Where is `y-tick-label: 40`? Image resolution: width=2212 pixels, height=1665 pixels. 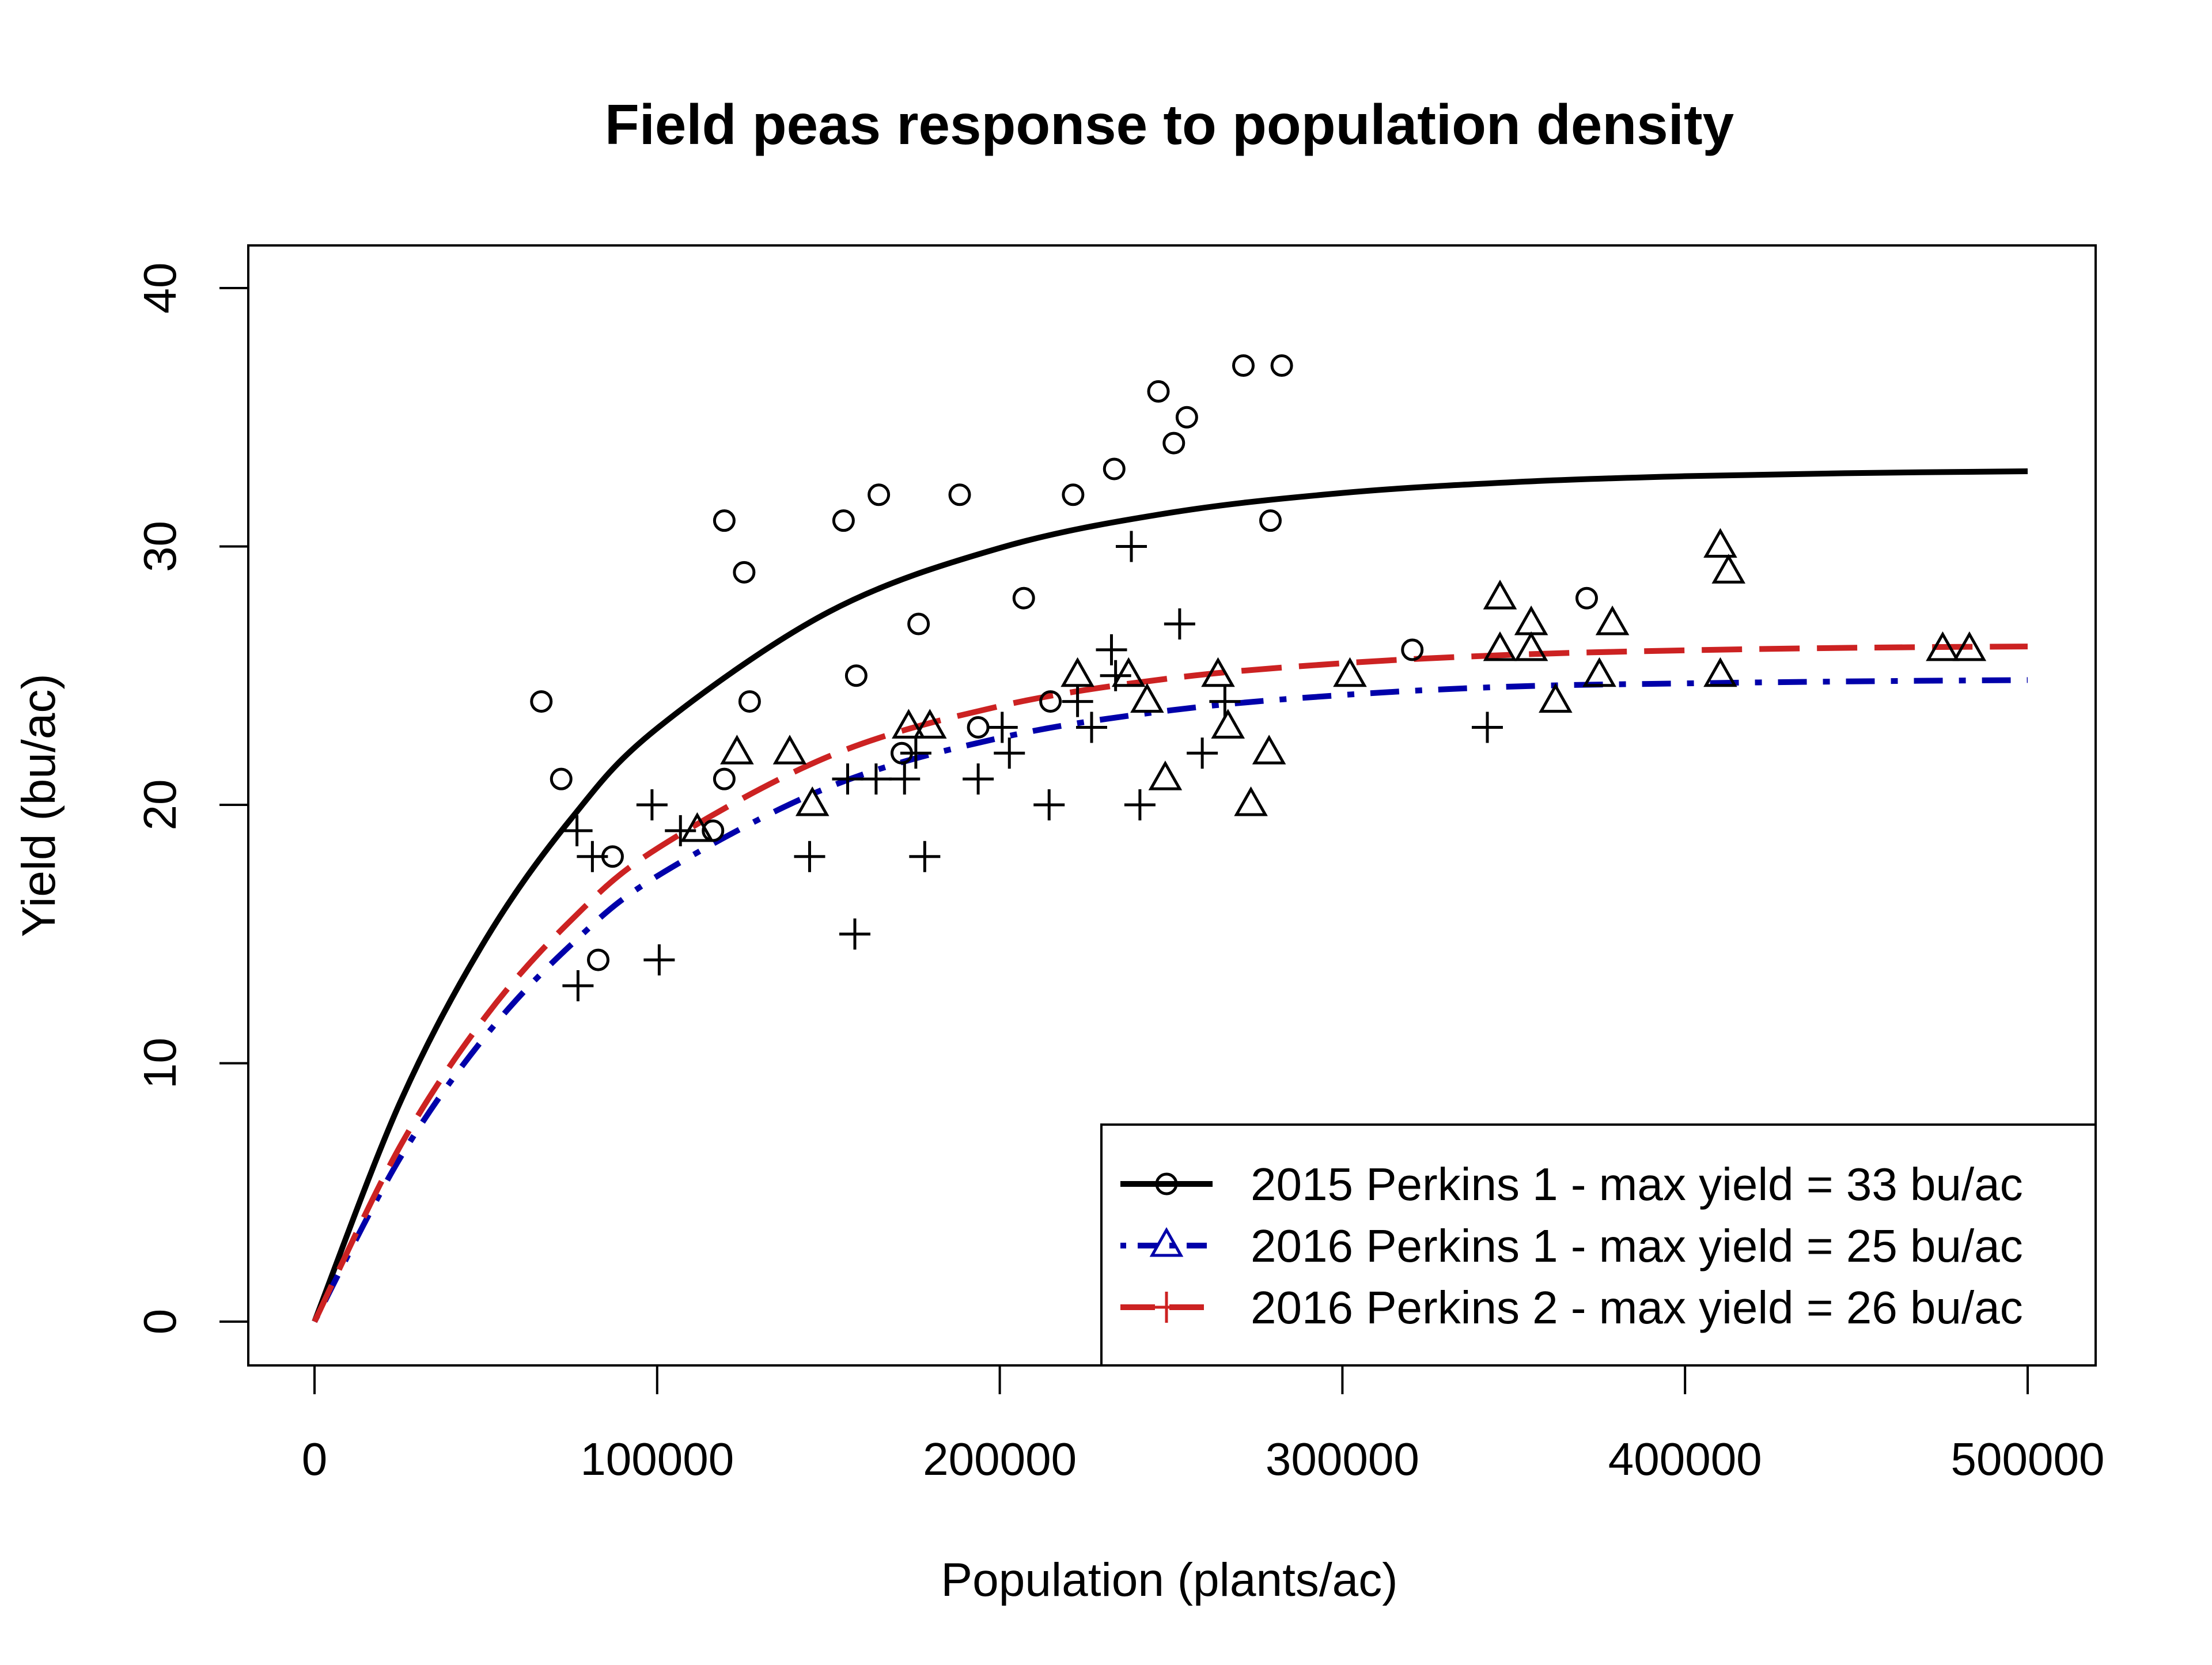 y-tick-label: 40 is located at coordinates (159, 288).